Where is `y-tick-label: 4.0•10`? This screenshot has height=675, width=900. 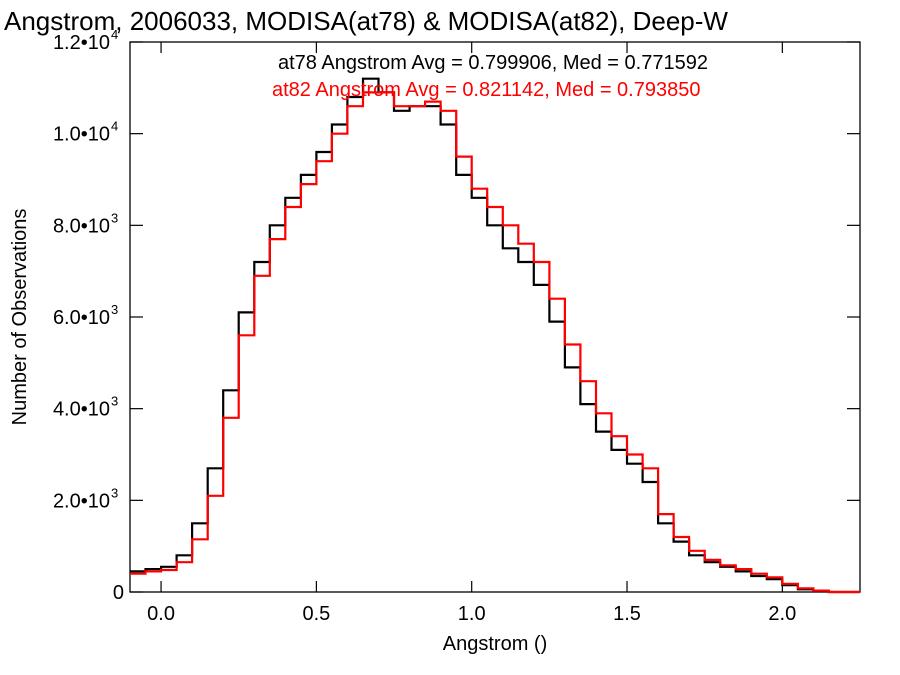
y-tick-label: 4.0•10 is located at coordinates (81, 410).